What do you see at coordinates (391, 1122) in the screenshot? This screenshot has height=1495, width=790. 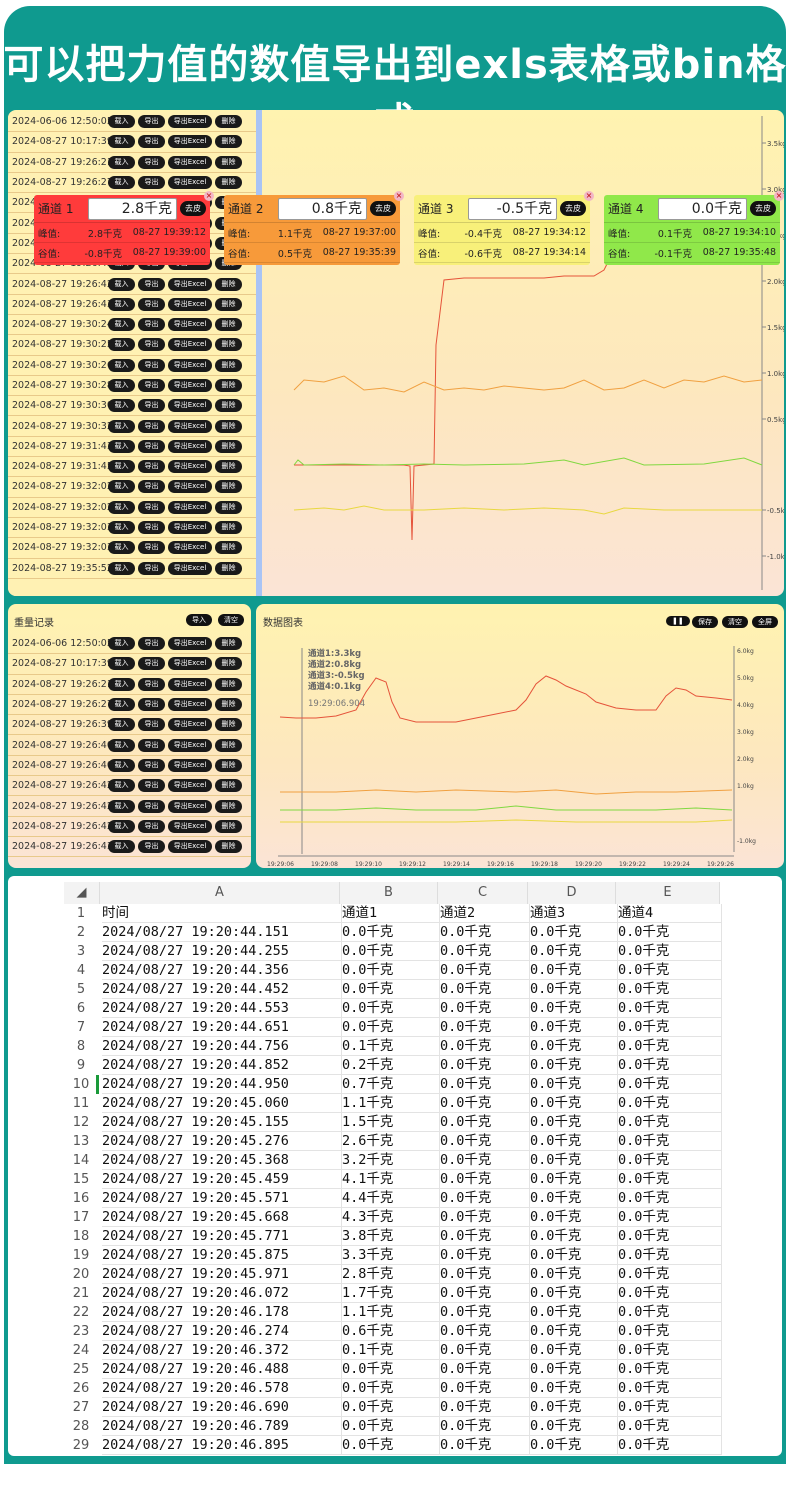 I see `ch1-cell: 1.5千克` at bounding box center [391, 1122].